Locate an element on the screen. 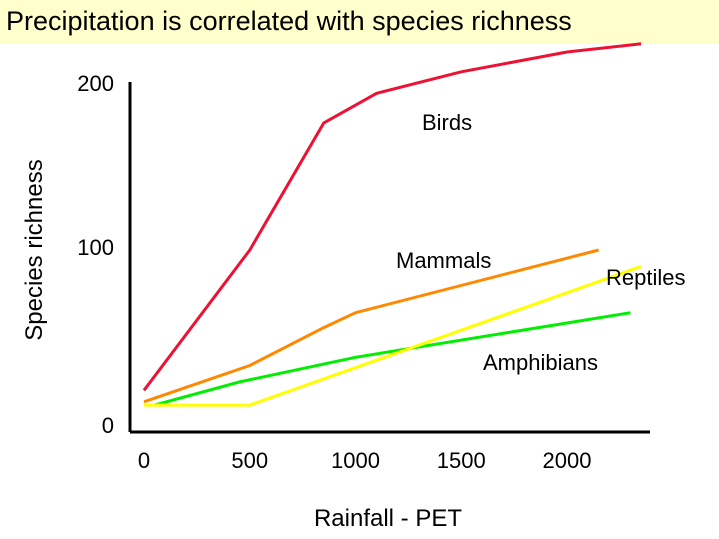 The width and height of the screenshot is (719, 539). y-tick-label: 200 is located at coordinates (95, 83).